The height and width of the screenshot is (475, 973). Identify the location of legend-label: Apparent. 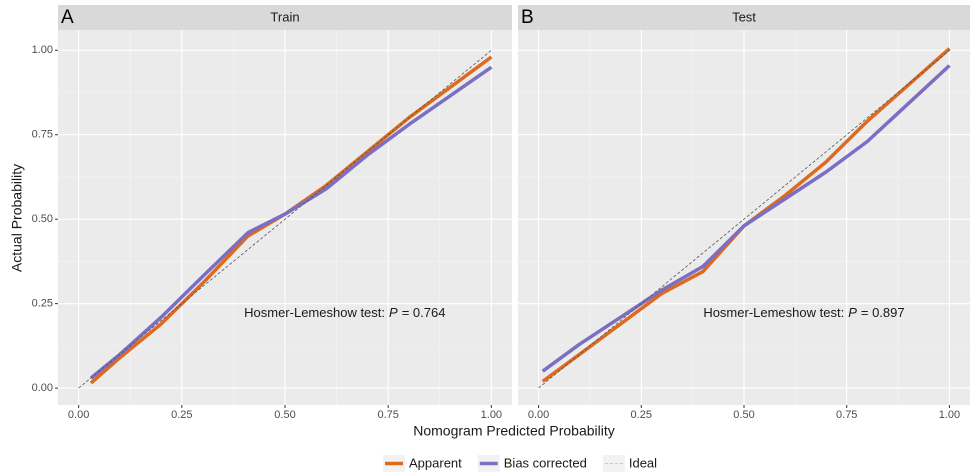
(435, 462).